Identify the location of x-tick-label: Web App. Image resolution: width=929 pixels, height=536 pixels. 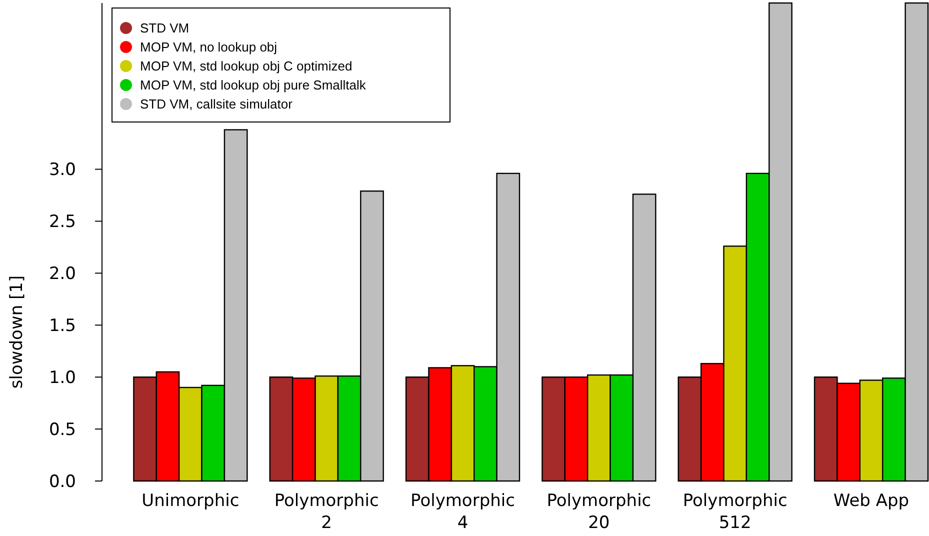
(871, 501).